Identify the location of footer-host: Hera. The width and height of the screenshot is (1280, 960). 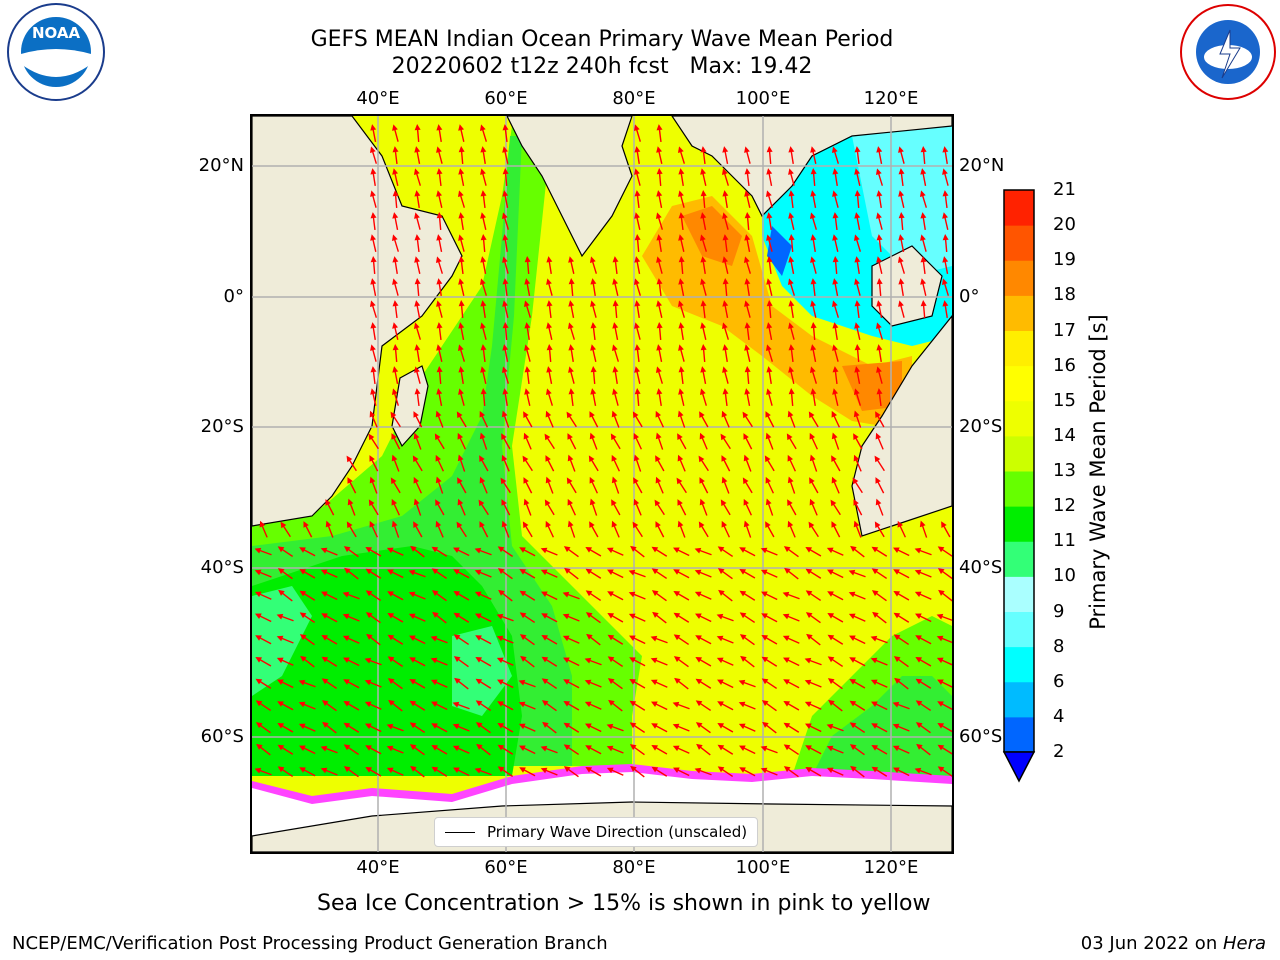
(1244, 943).